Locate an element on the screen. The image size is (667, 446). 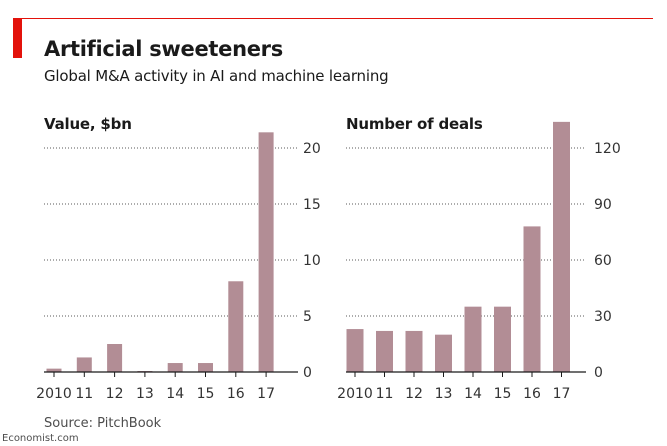
y-tick-label: 90 is located at coordinates (603, 205).